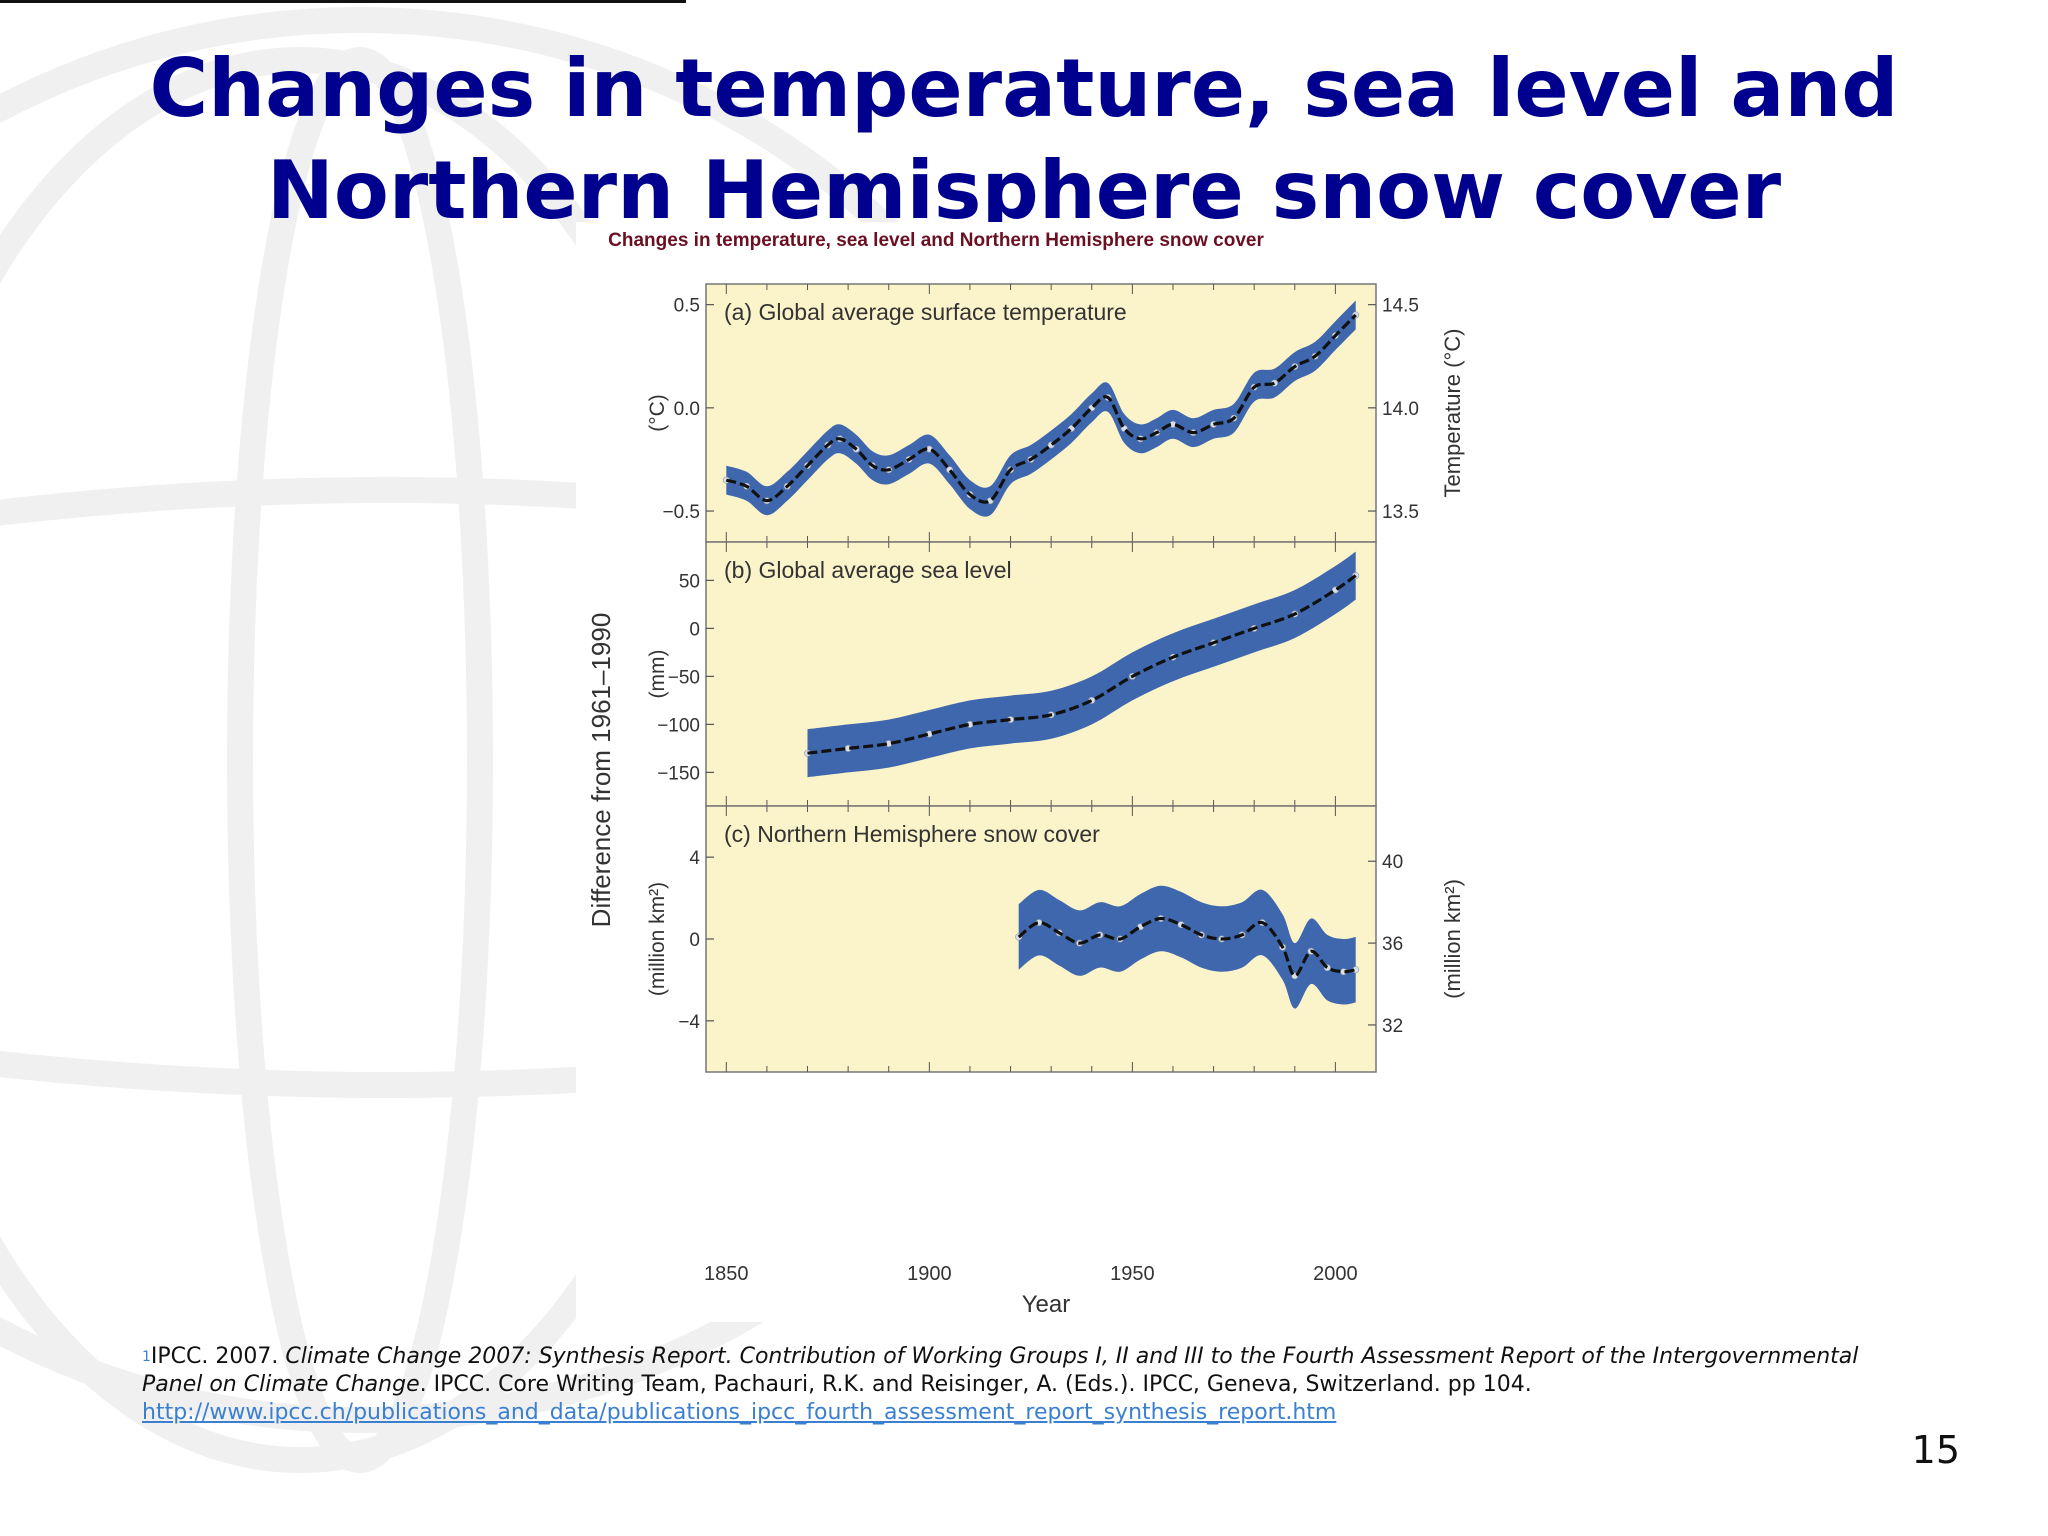 This screenshot has height=1536, width=2048. Describe the element at coordinates (1392, 862) in the screenshot. I see `right-tick-label: 40` at that location.